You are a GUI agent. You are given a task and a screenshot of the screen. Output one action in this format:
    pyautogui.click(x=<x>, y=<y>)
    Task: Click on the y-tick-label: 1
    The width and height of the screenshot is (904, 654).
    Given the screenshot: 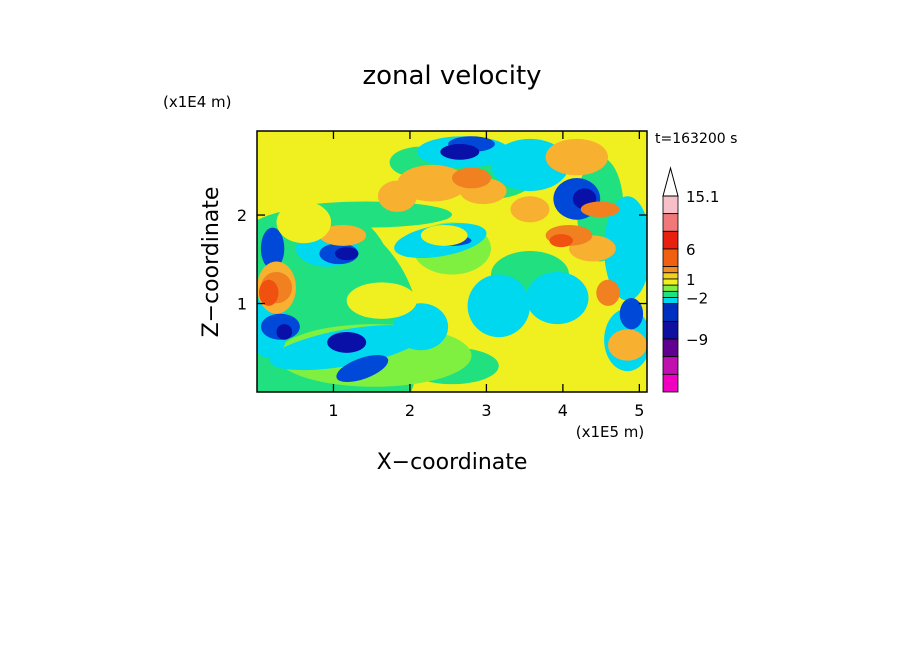 What is the action you would take?
    pyautogui.click(x=242, y=304)
    